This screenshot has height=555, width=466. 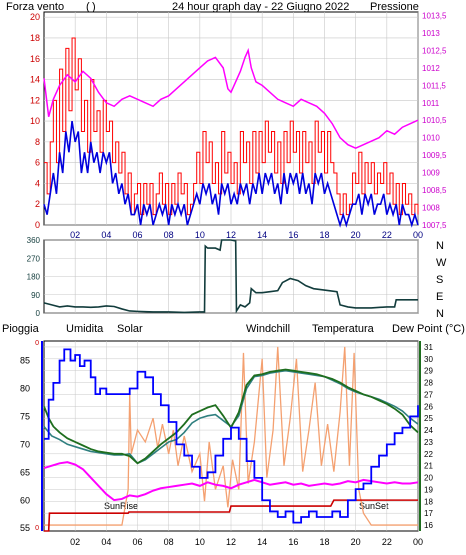 What do you see at coordinates (231, 542) in the screenshot?
I see `bottom-x-tick-label: 12` at bounding box center [231, 542].